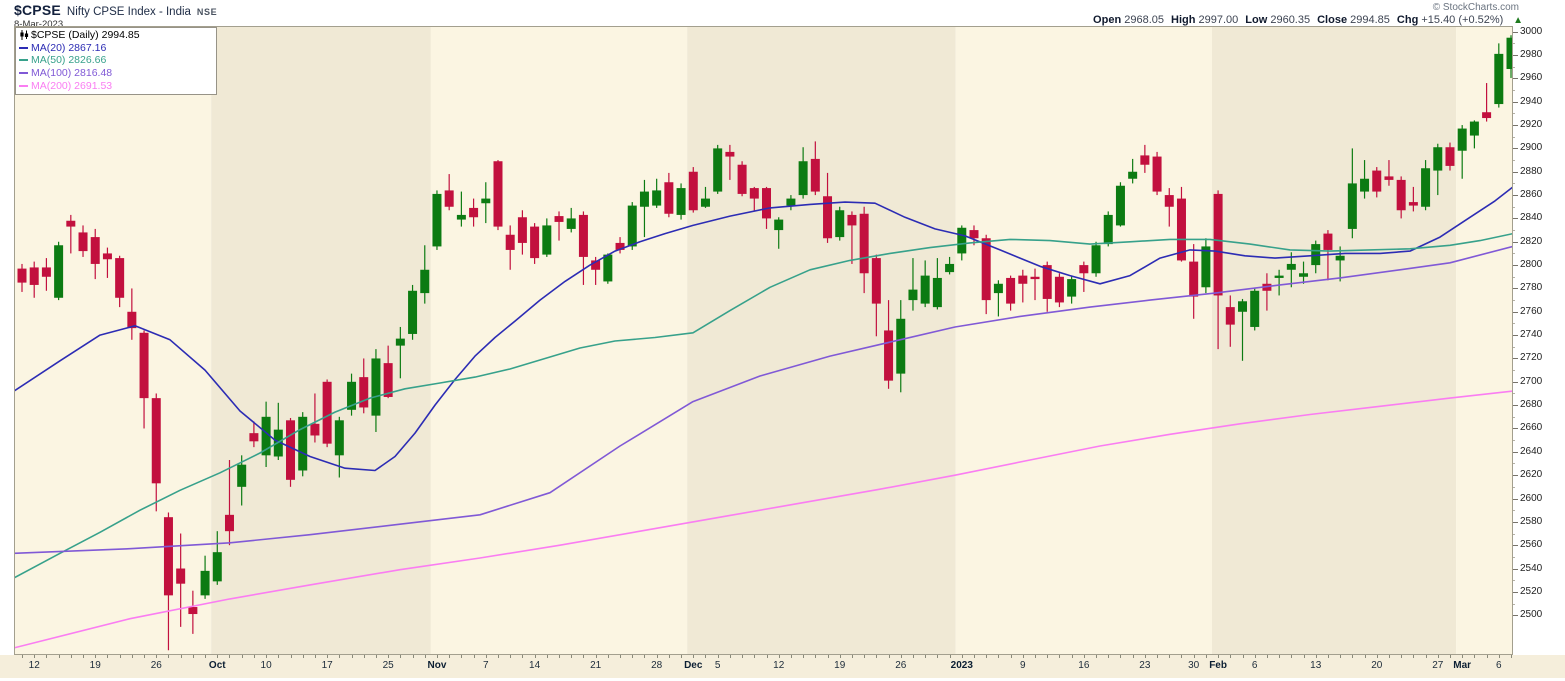 The width and height of the screenshot is (1565, 681). What do you see at coordinates (327, 665) in the screenshot?
I see `x-axis-day-label: 17` at bounding box center [327, 665].